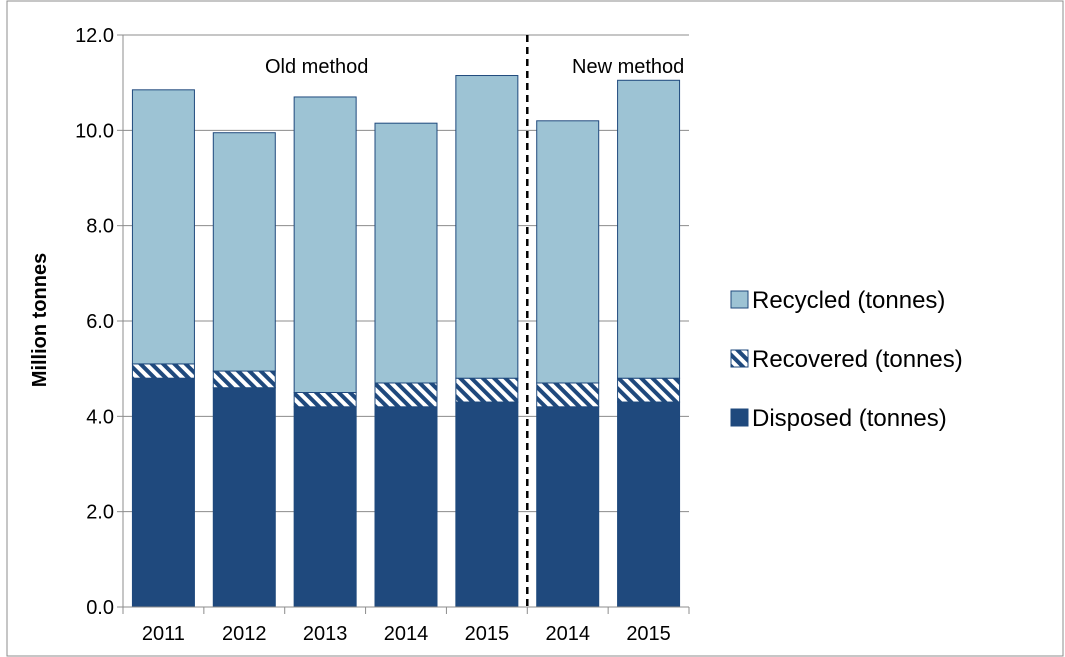 The width and height of the screenshot is (1065, 657). What do you see at coordinates (100, 322) in the screenshot?
I see `y-tick-label: 6.0` at bounding box center [100, 322].